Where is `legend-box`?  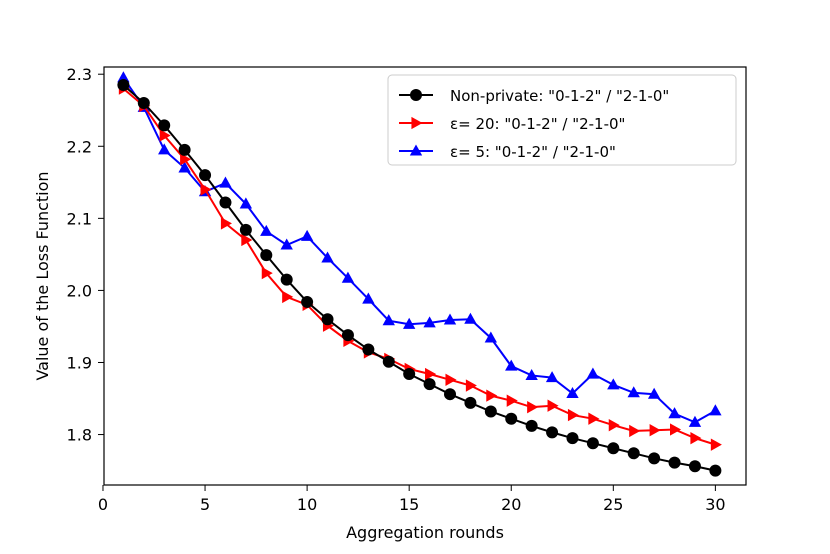
legend-box is located at coordinates (562, 120).